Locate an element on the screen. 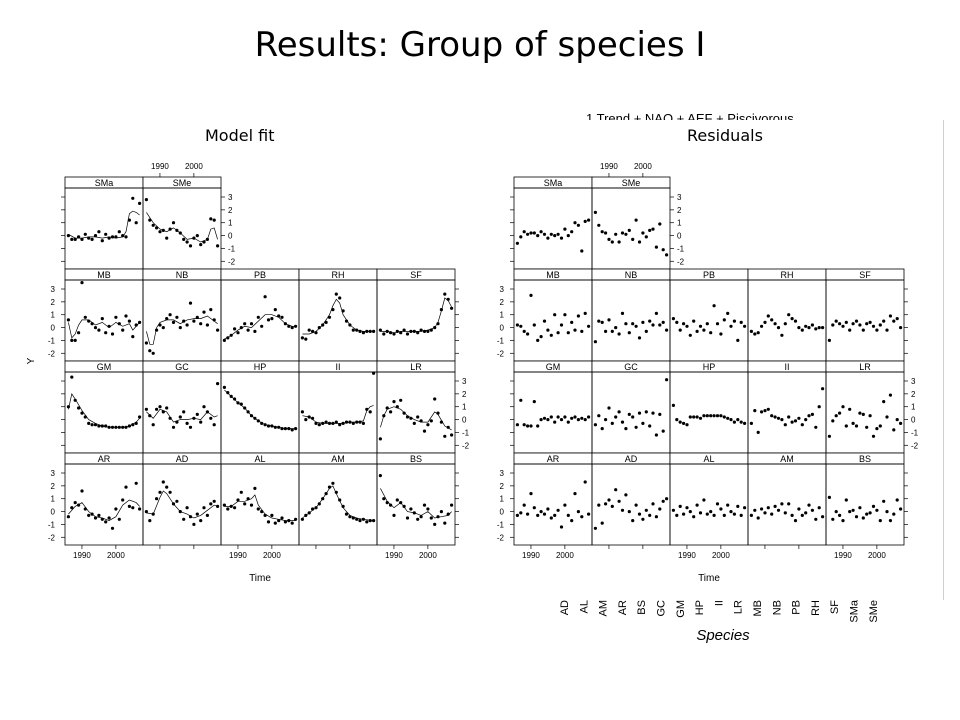  point-PB-1996 is located at coordinates (707, 324).